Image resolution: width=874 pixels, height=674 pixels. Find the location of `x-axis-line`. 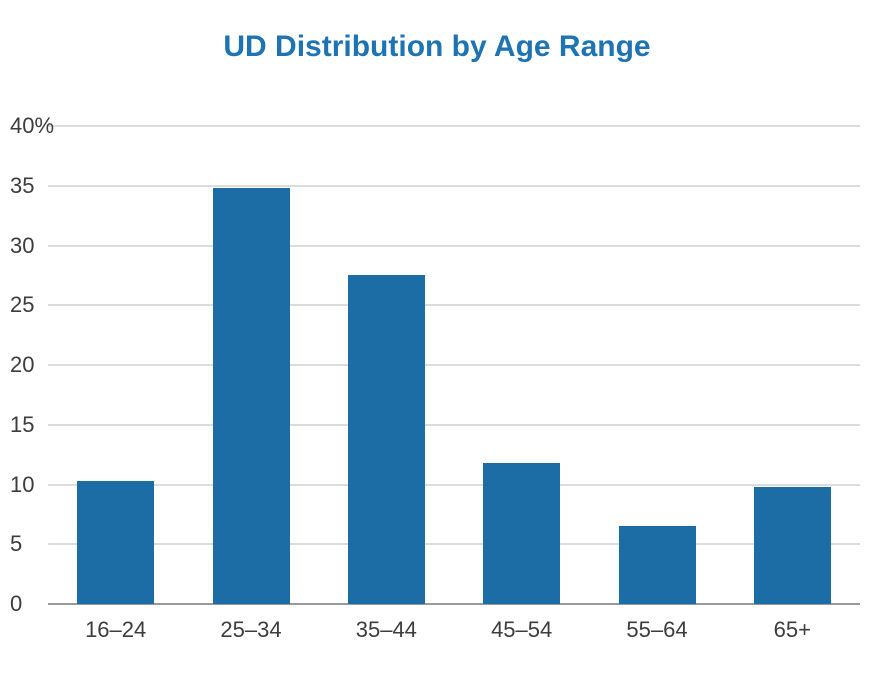

x-axis-line is located at coordinates (454, 604).